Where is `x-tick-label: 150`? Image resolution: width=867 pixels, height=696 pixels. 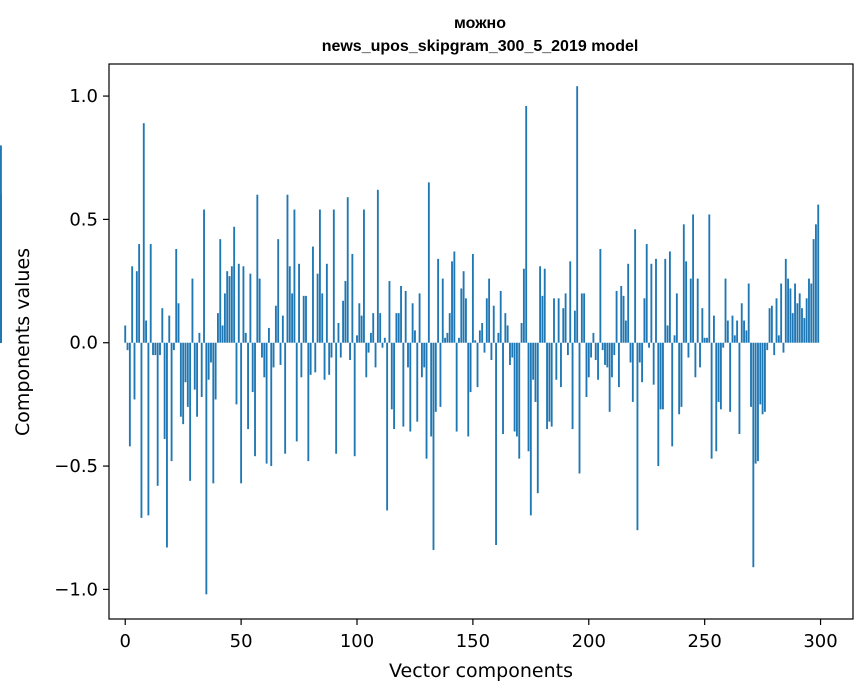
x-tick-label: 150 is located at coordinates (473, 641).